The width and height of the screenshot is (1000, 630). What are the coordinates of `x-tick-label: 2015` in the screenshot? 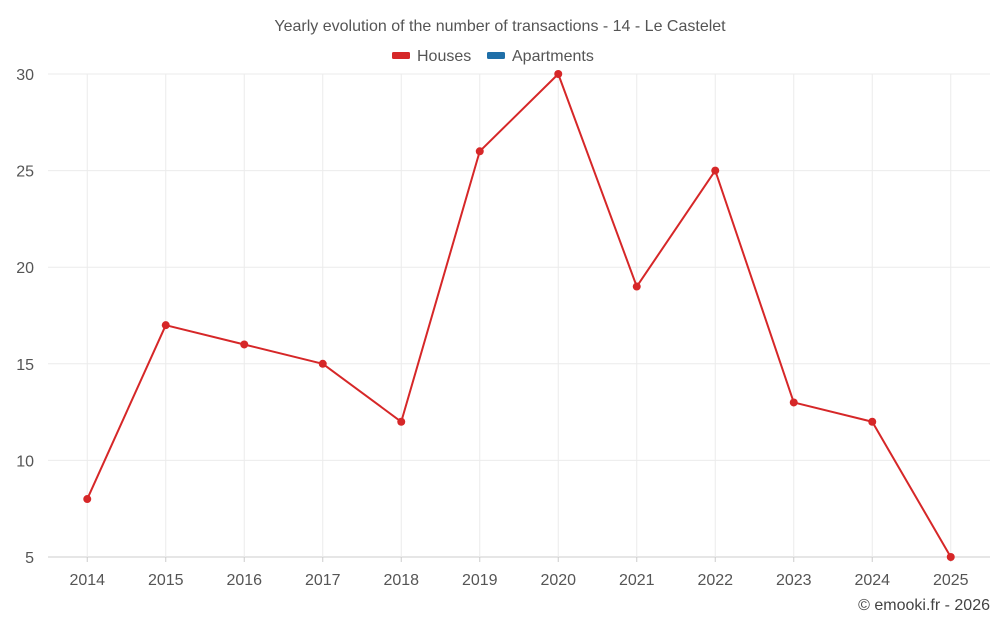 It's located at (166, 580).